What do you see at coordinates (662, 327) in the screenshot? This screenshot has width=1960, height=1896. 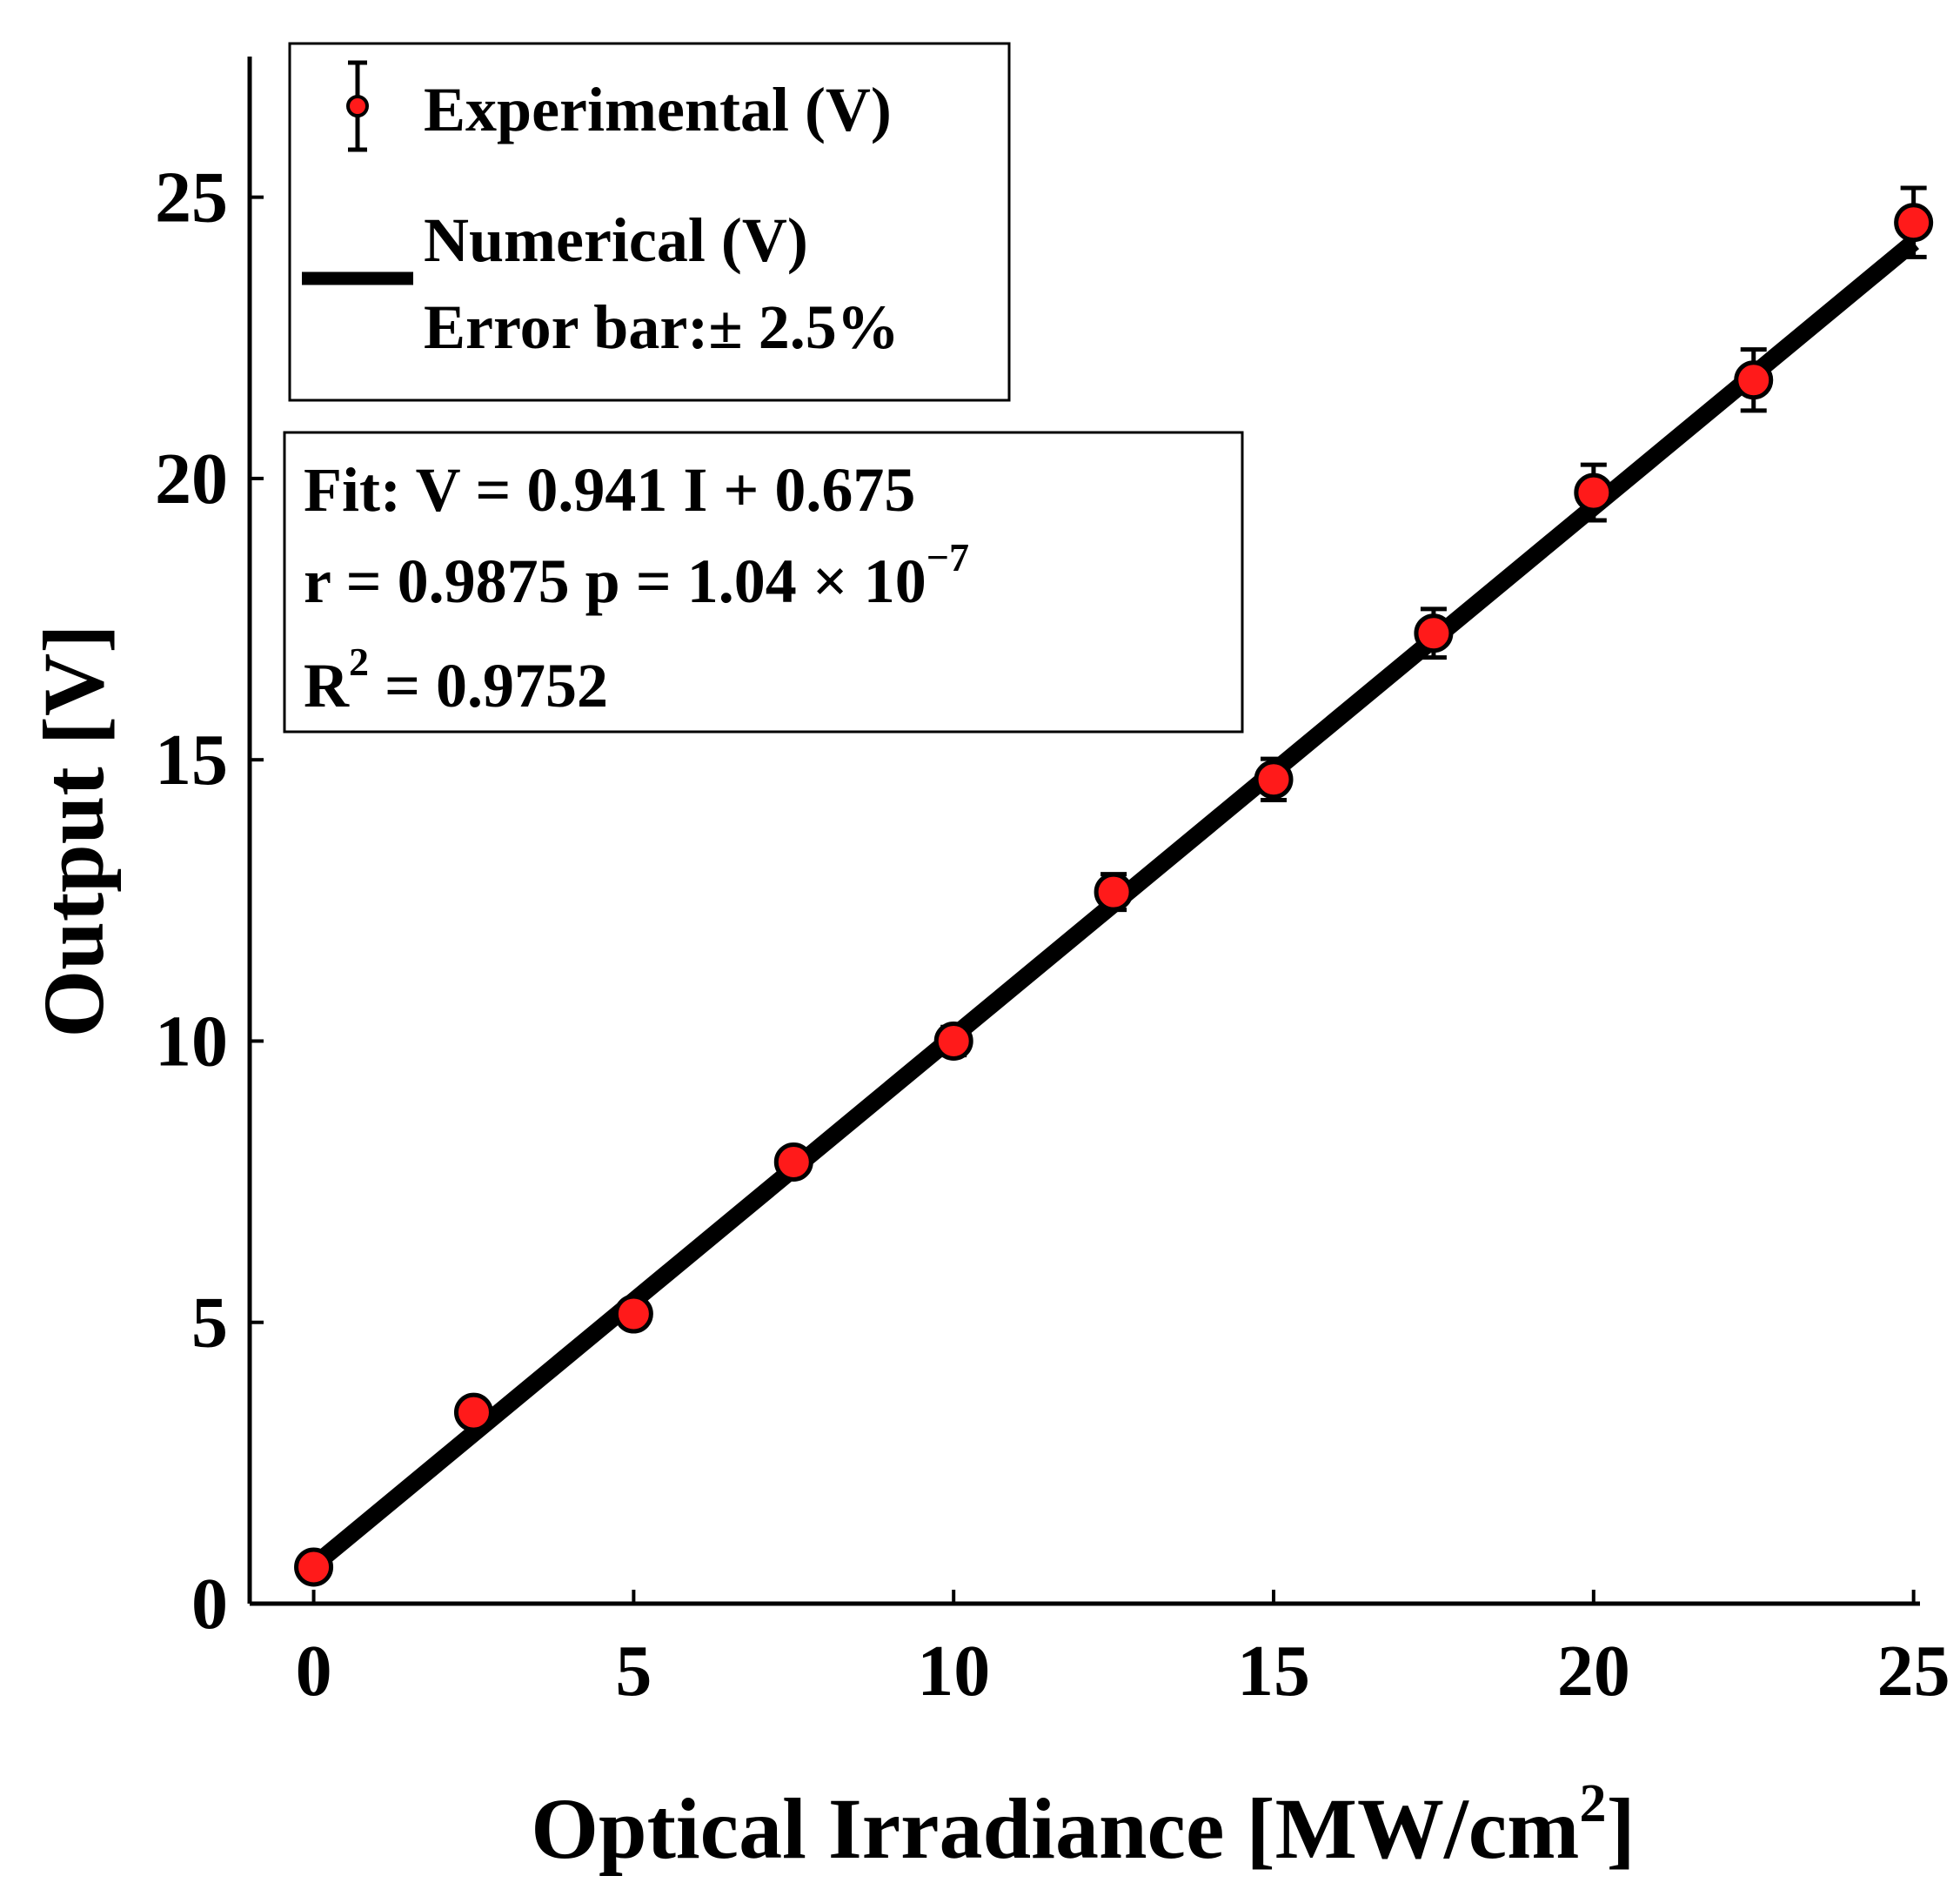 I see `legend-errorbar-note: Error bar:± 2.5%` at bounding box center [662, 327].